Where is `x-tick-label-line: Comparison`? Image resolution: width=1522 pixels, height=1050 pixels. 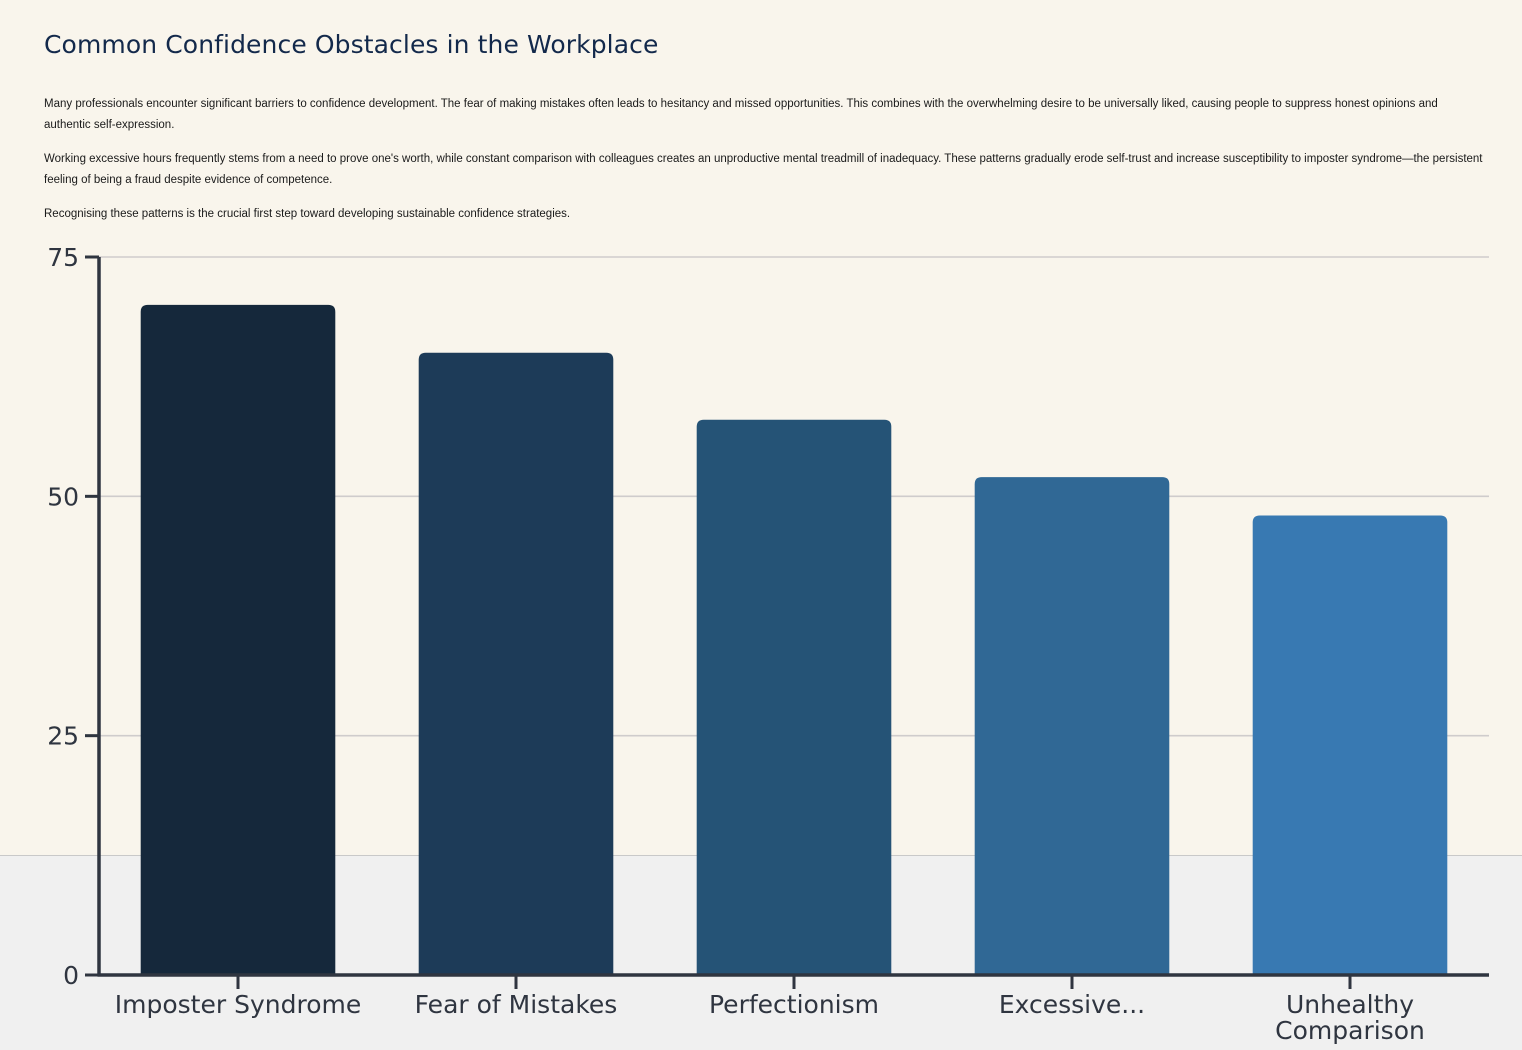 x-tick-label-line: Comparison is located at coordinates (1350, 1030).